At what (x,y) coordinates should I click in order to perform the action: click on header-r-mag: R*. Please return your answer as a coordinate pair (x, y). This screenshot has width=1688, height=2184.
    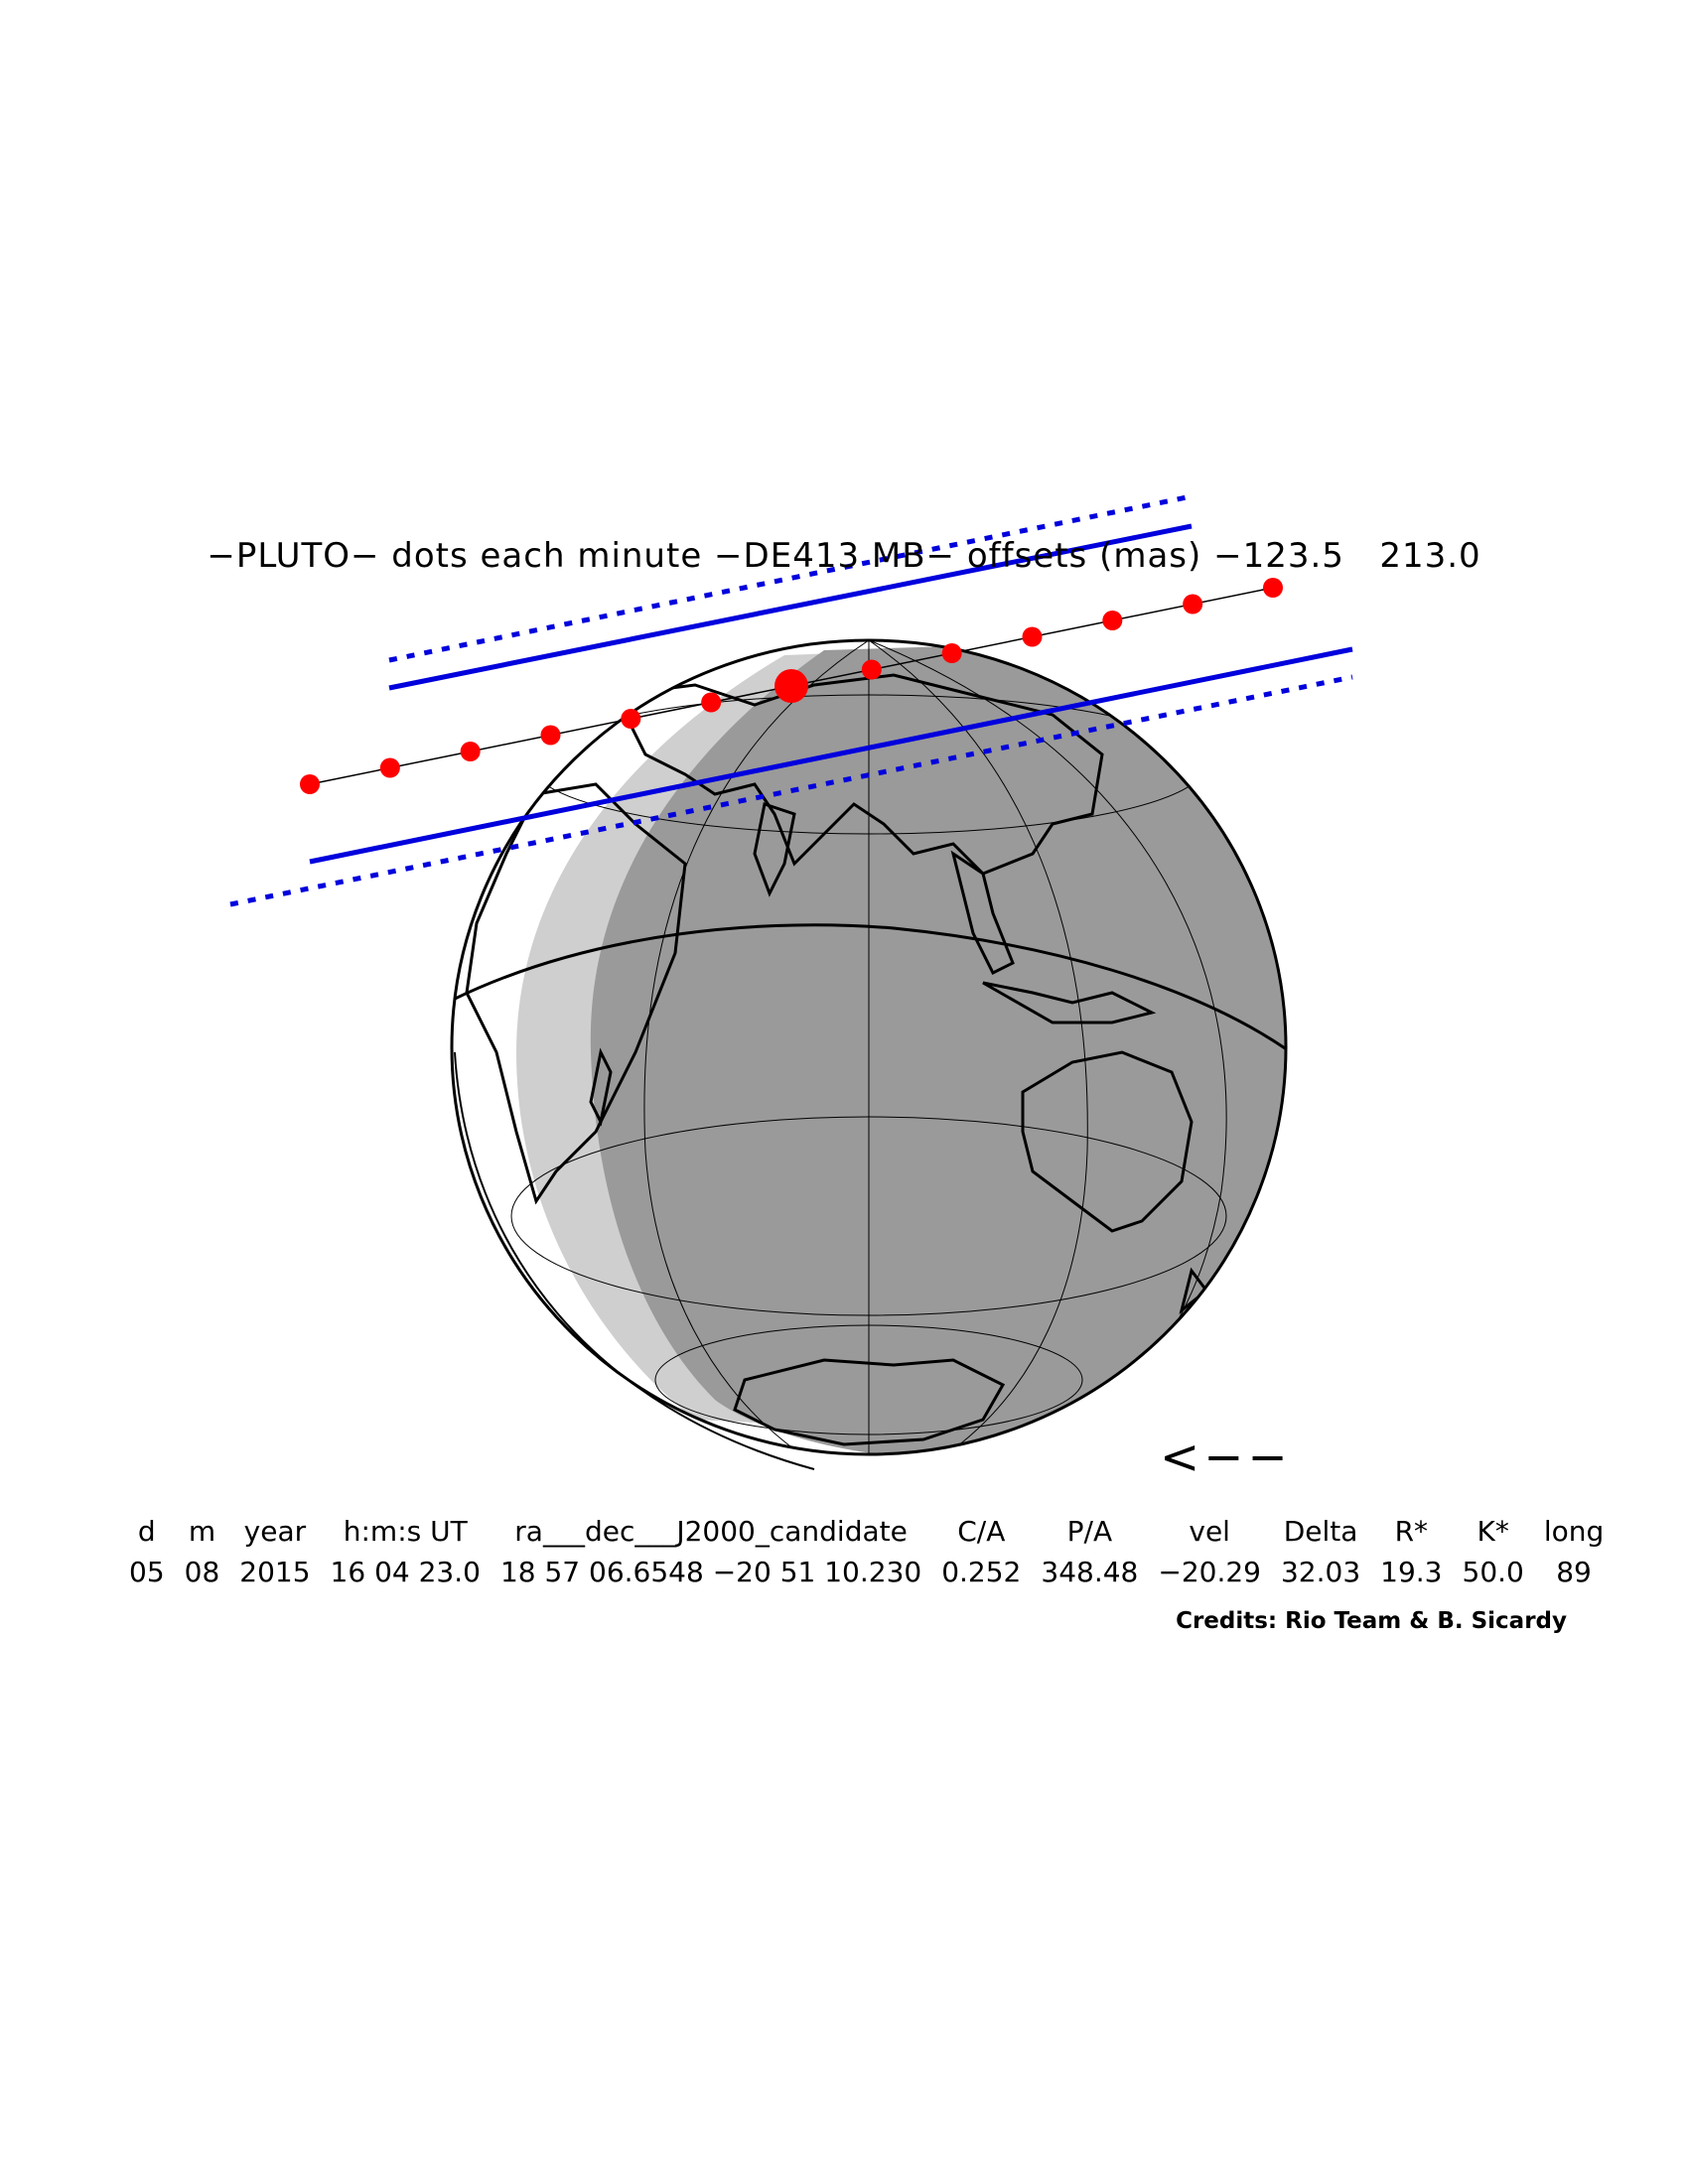
    Looking at the image, I should click on (1411, 1531).